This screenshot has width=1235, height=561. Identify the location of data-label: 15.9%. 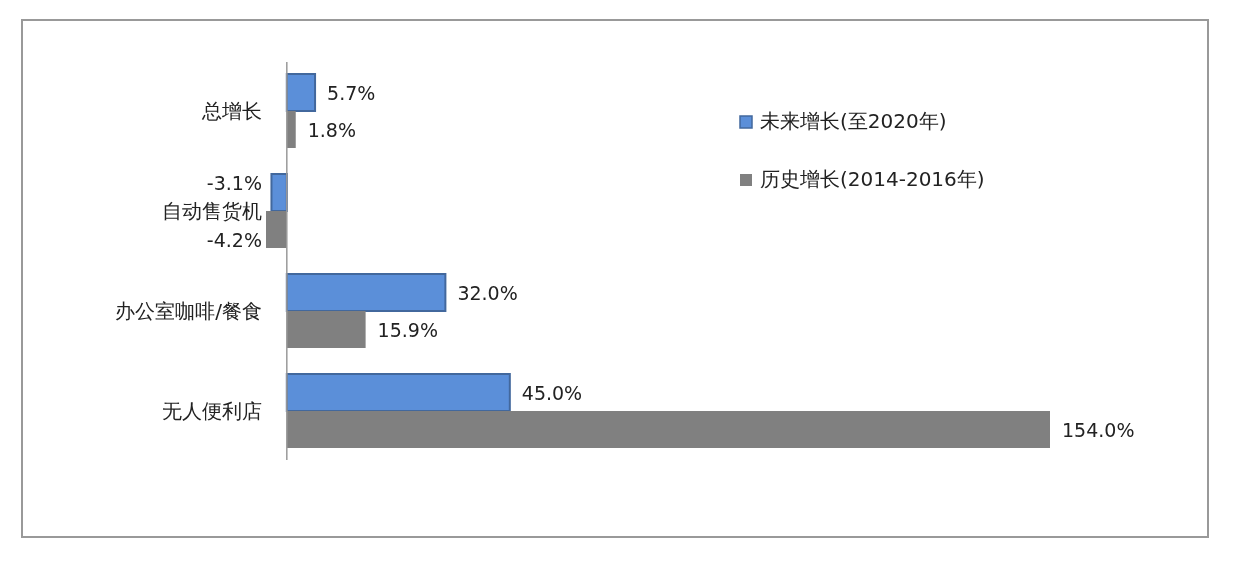
(407, 329).